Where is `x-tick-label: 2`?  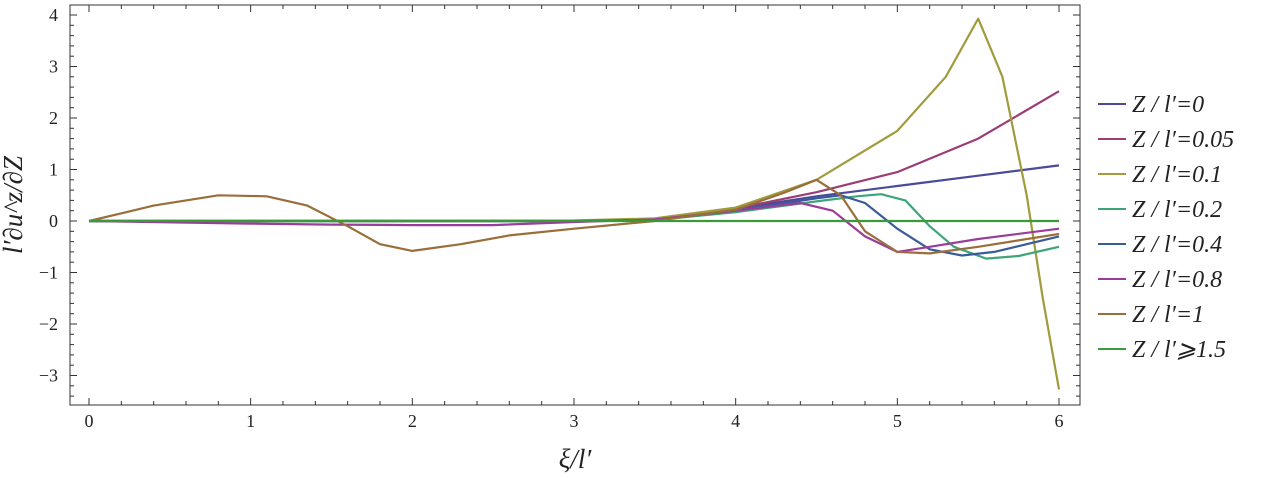
x-tick-label: 2 is located at coordinates (412, 421).